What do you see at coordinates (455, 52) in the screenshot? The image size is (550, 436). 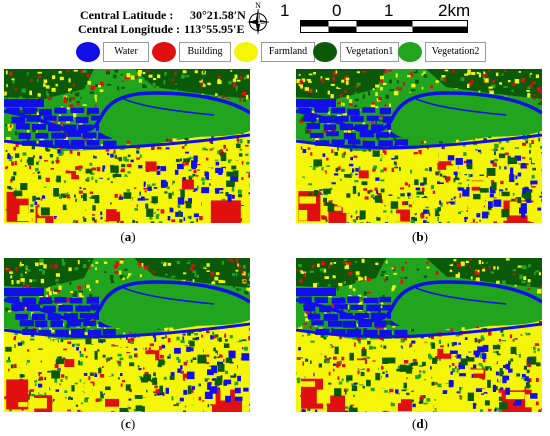 I see `legend-label-vegetation2: Vegetation2` at bounding box center [455, 52].